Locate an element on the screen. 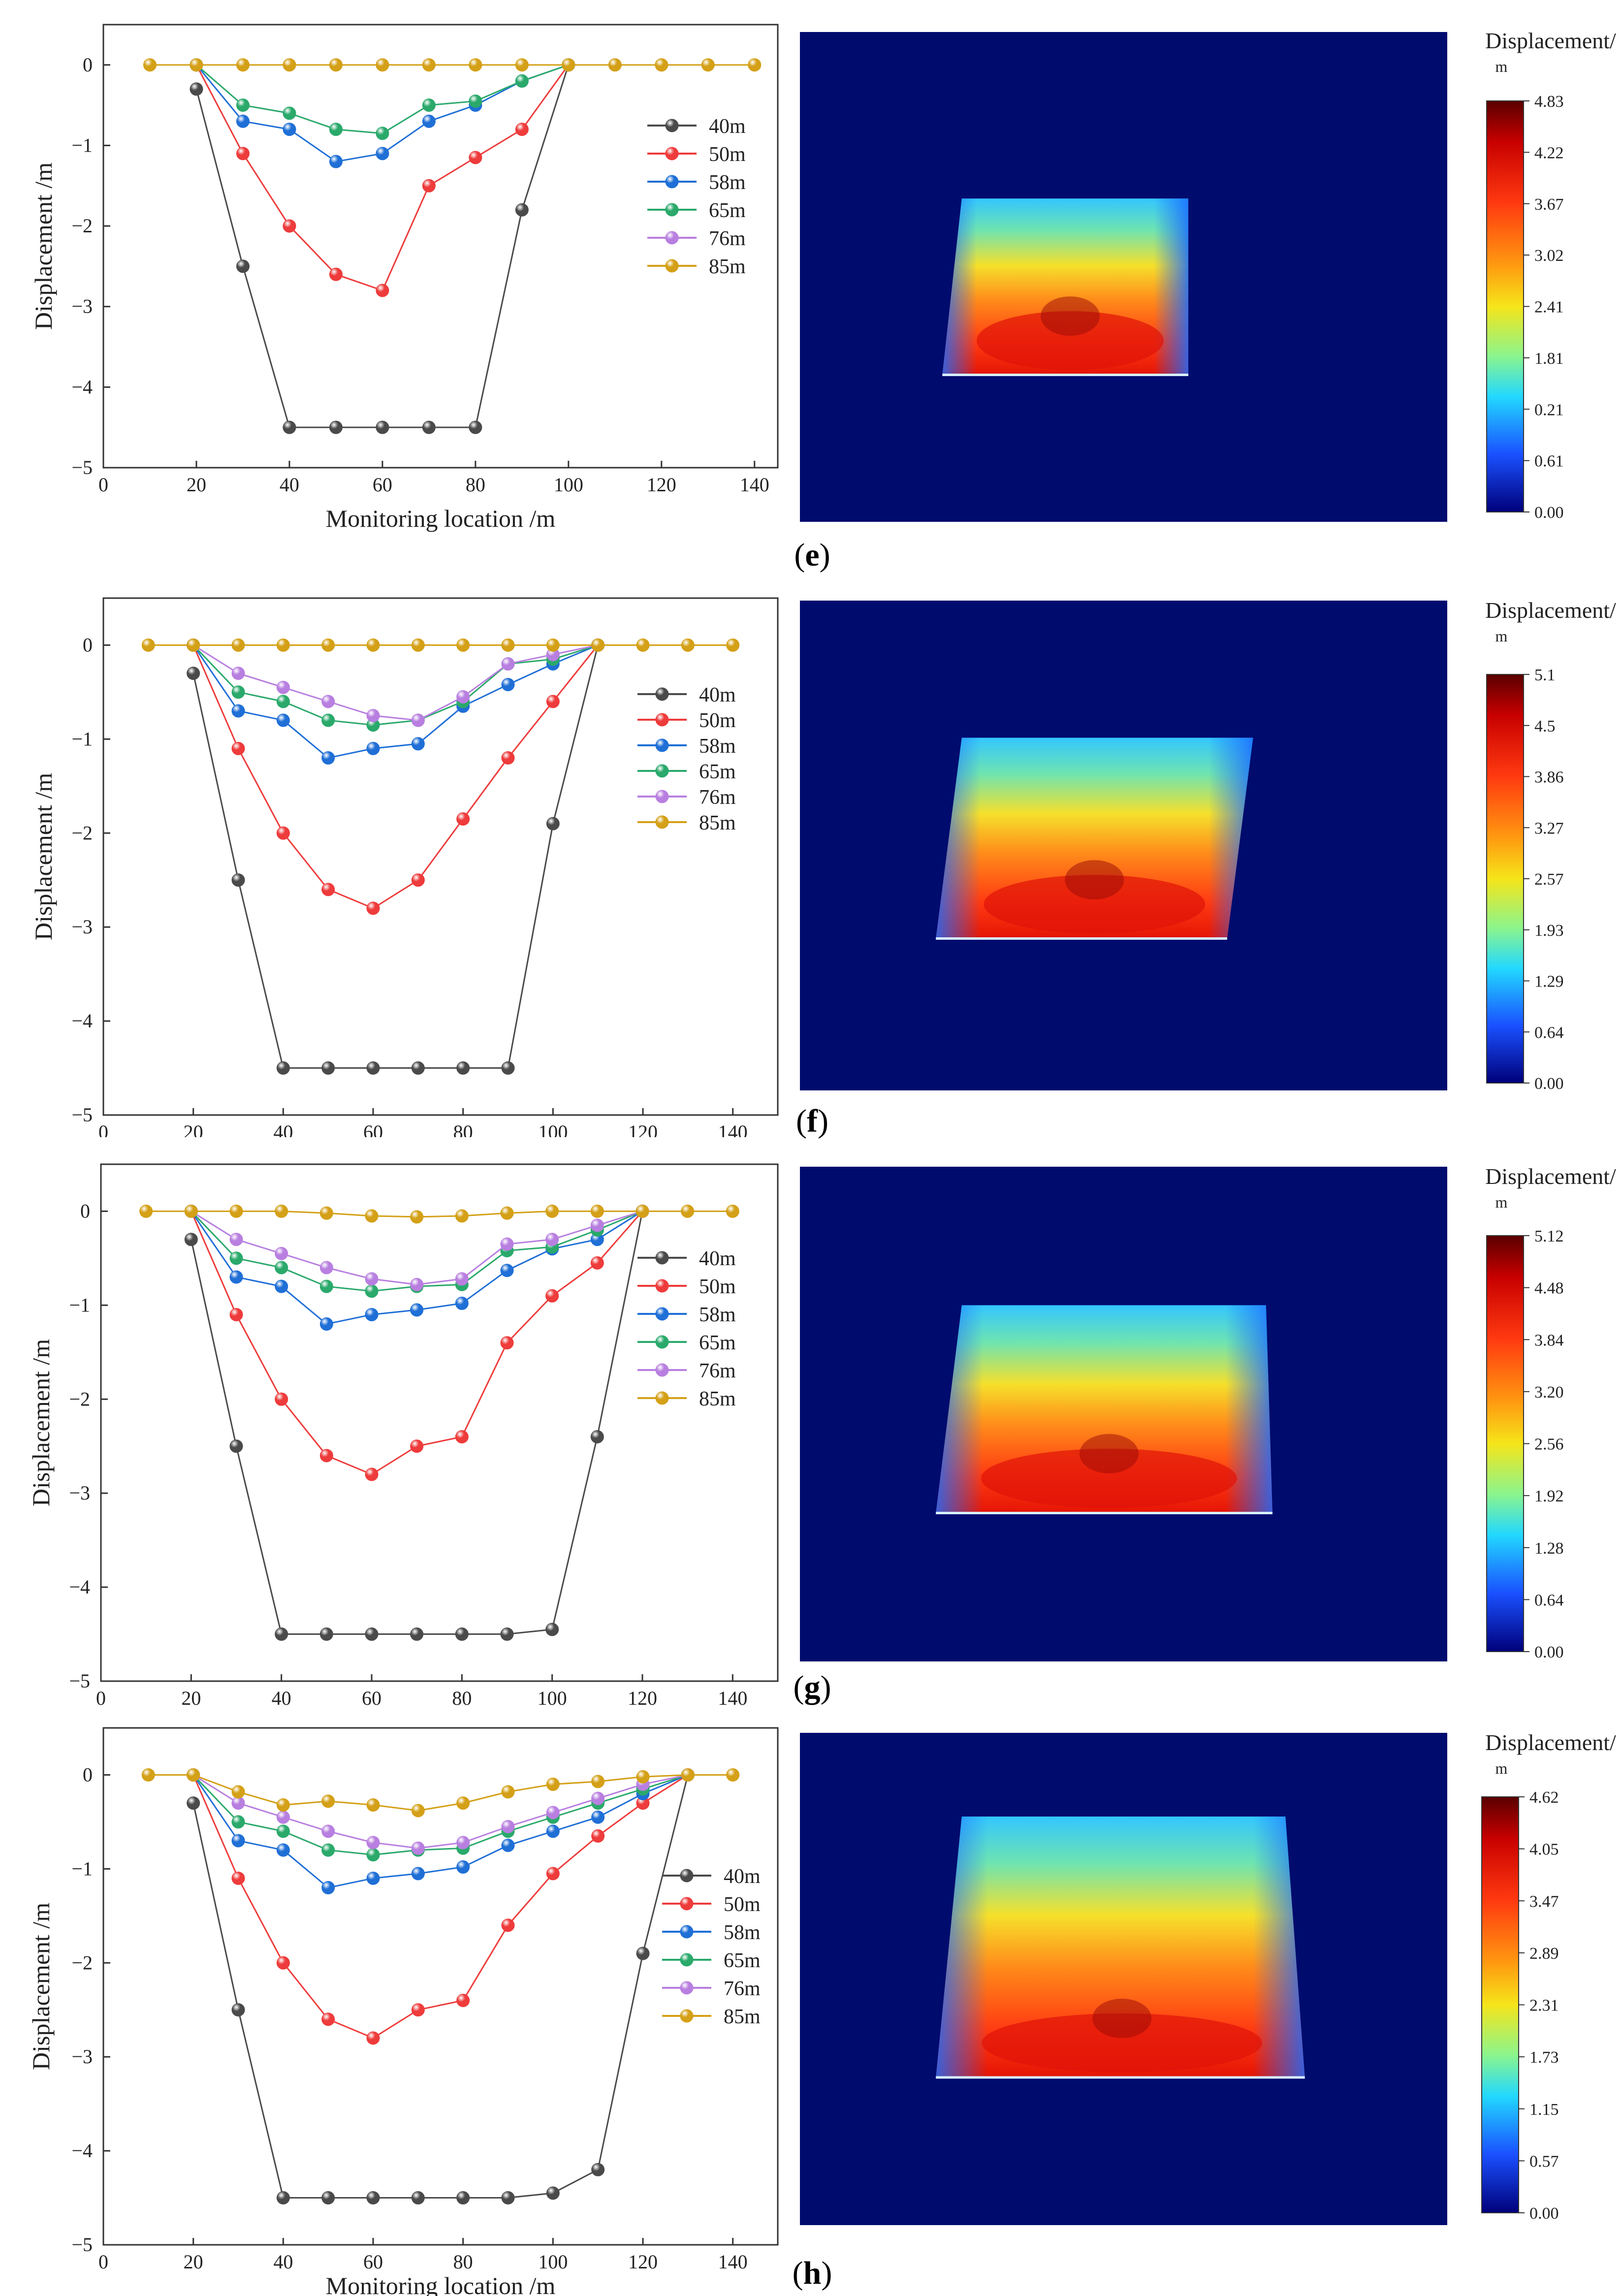 The height and width of the screenshot is (2296, 1622). colorbar-tick-label: 0.00 is located at coordinates (1549, 1652).